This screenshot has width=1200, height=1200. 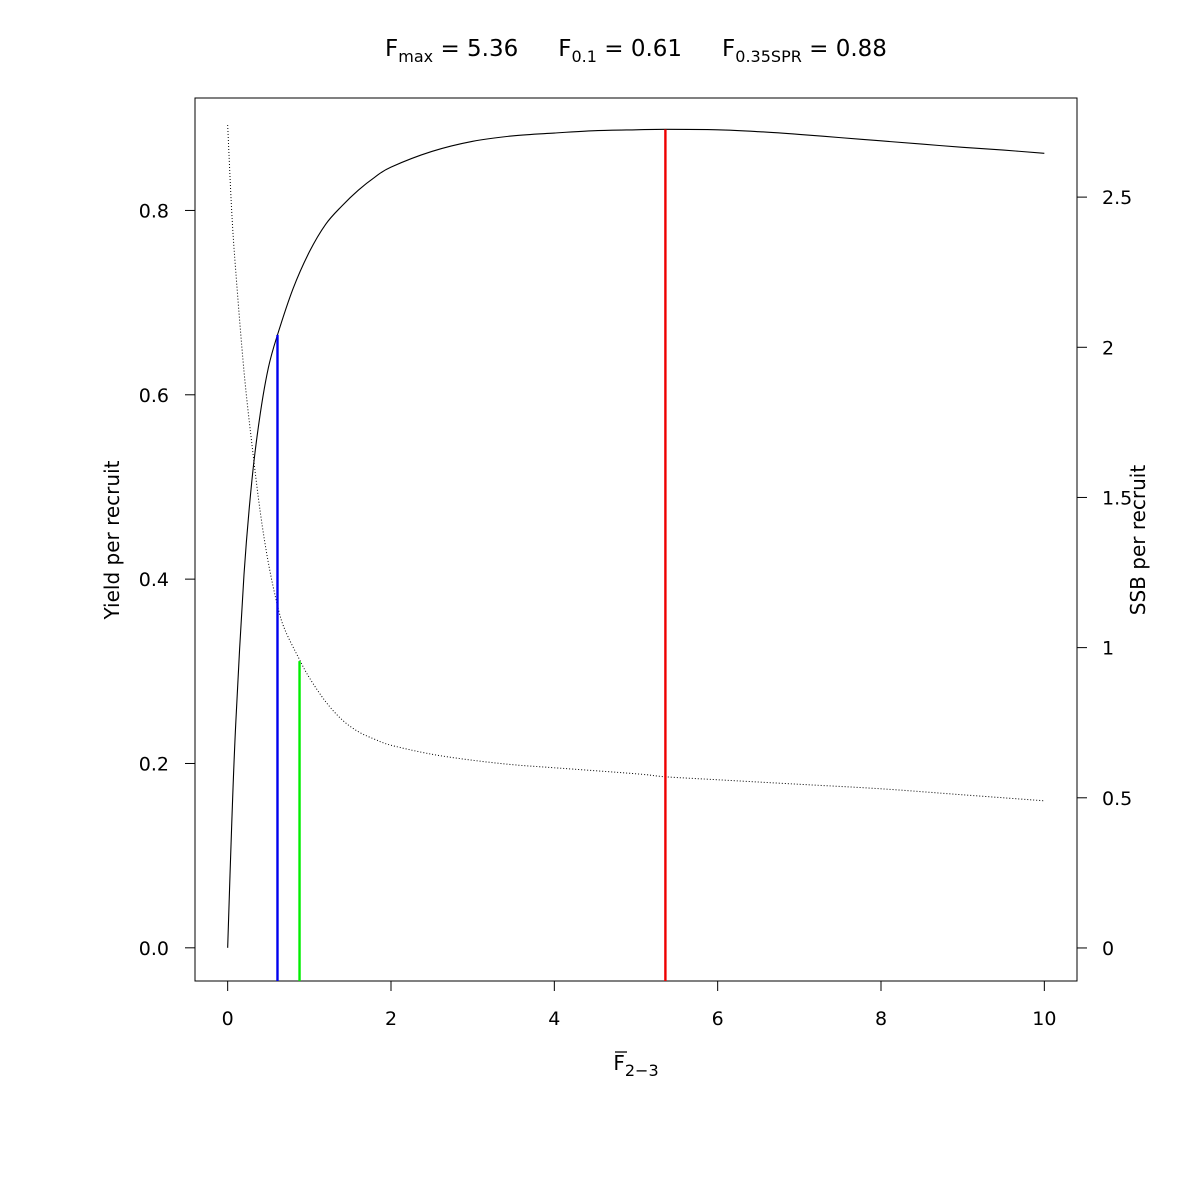 I want to click on x-axis: 0 2 4 6 8 10, so click(x=639, y=1005).